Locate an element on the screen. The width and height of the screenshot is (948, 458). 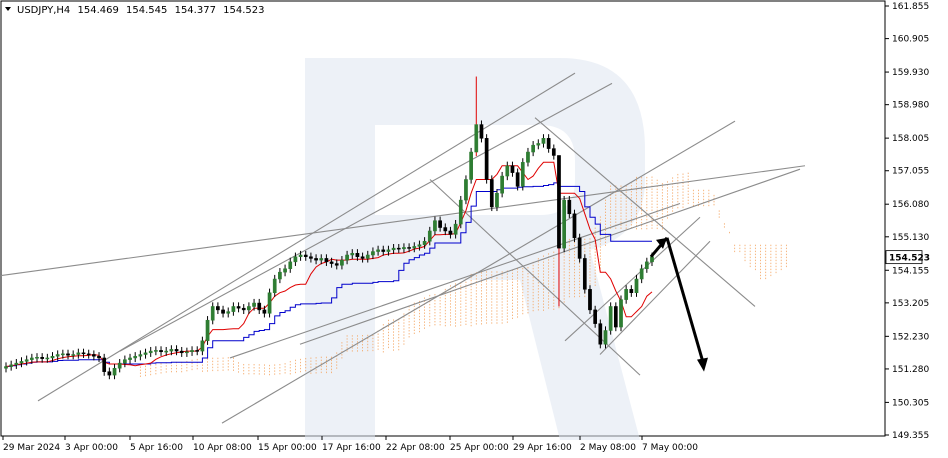
forecast-arrows is located at coordinates (678, 304).